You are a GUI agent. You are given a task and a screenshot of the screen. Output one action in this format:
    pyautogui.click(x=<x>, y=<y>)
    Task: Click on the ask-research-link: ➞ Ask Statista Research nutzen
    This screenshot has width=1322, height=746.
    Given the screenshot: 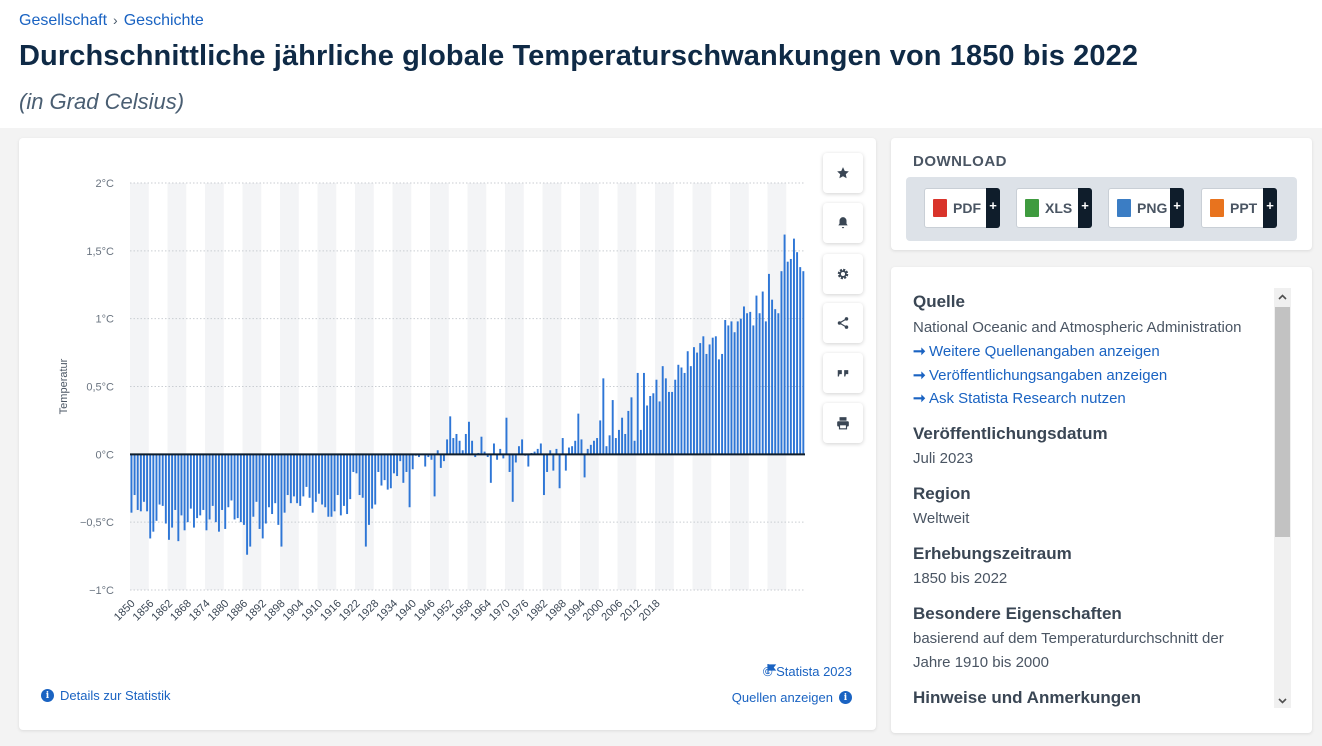 What is the action you would take?
    pyautogui.click(x=1088, y=399)
    